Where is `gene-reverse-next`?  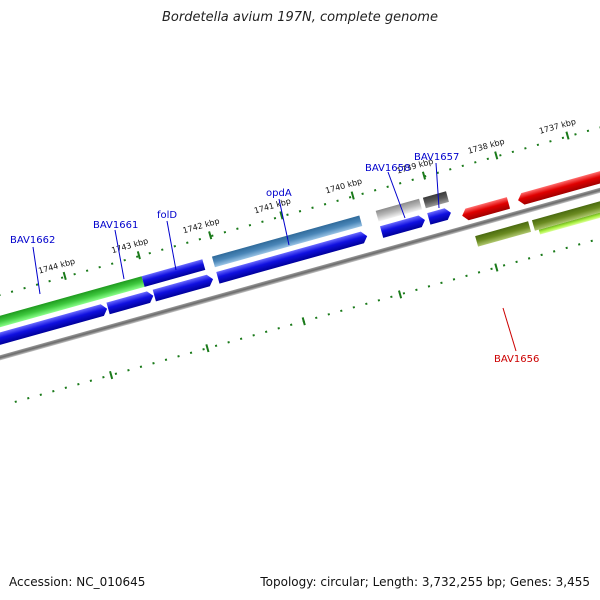 gene-reverse-next is located at coordinates (565, 210).